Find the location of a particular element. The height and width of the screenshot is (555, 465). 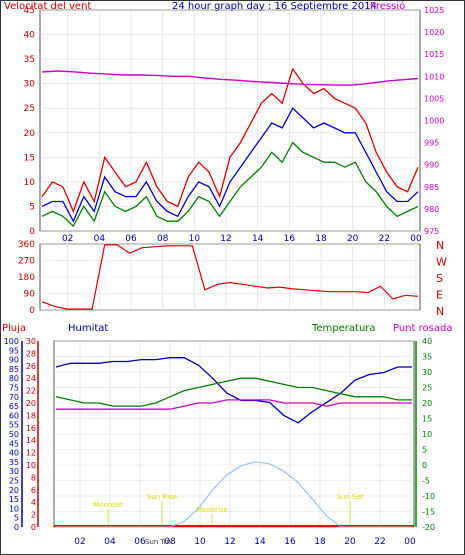

humidity-tick-label: 10 is located at coordinates (14, 508).